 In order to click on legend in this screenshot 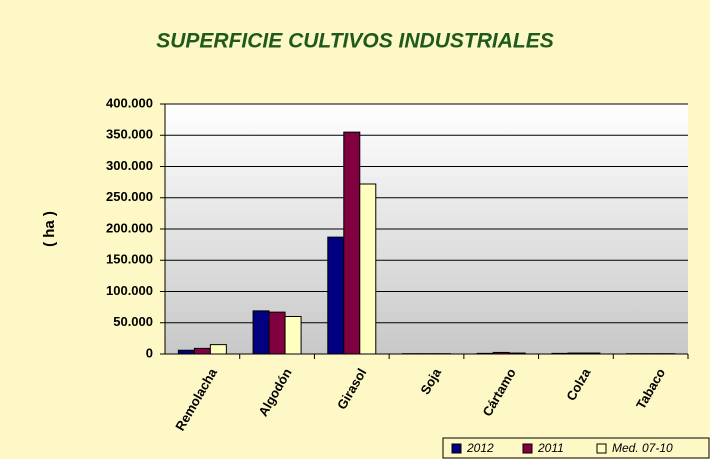, I will do `click(576, 448)`.